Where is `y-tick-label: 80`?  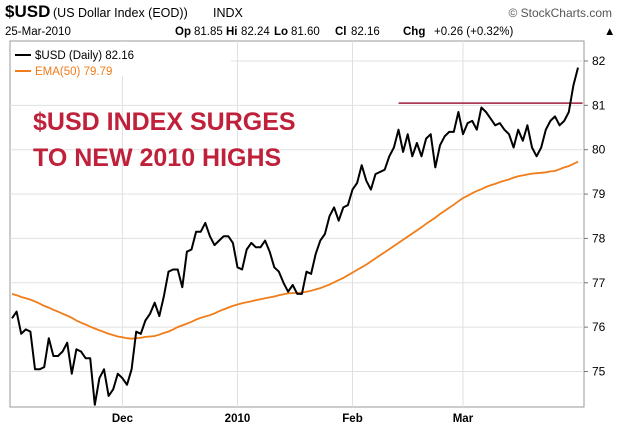
y-tick-label: 80 is located at coordinates (599, 150).